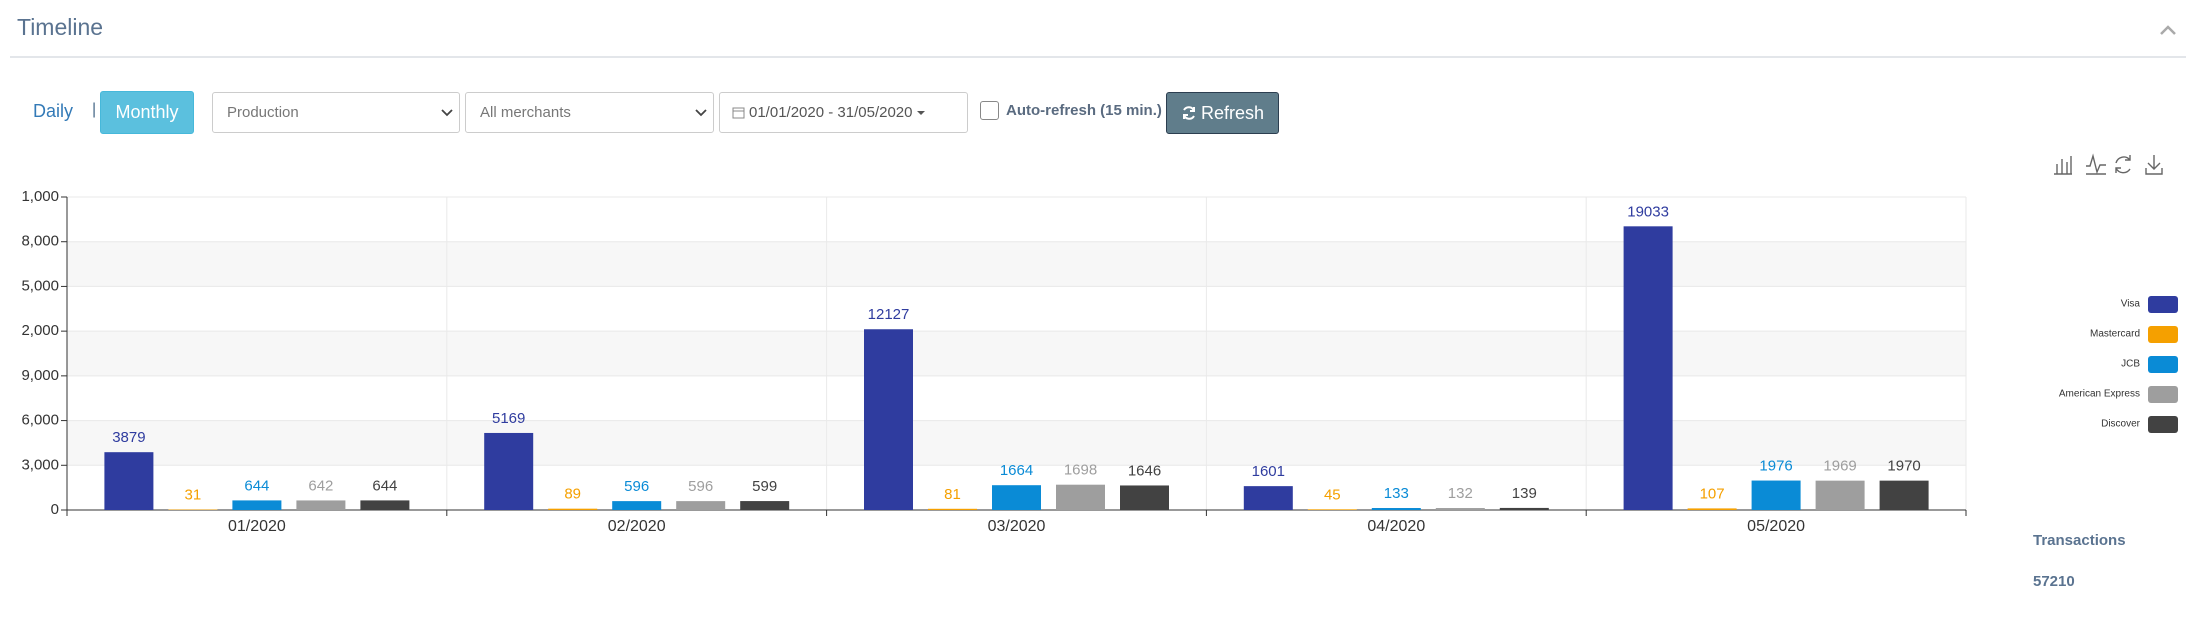 This screenshot has height=617, width=2195. What do you see at coordinates (1232, 112) in the screenshot?
I see `refresh-text: Refresh` at bounding box center [1232, 112].